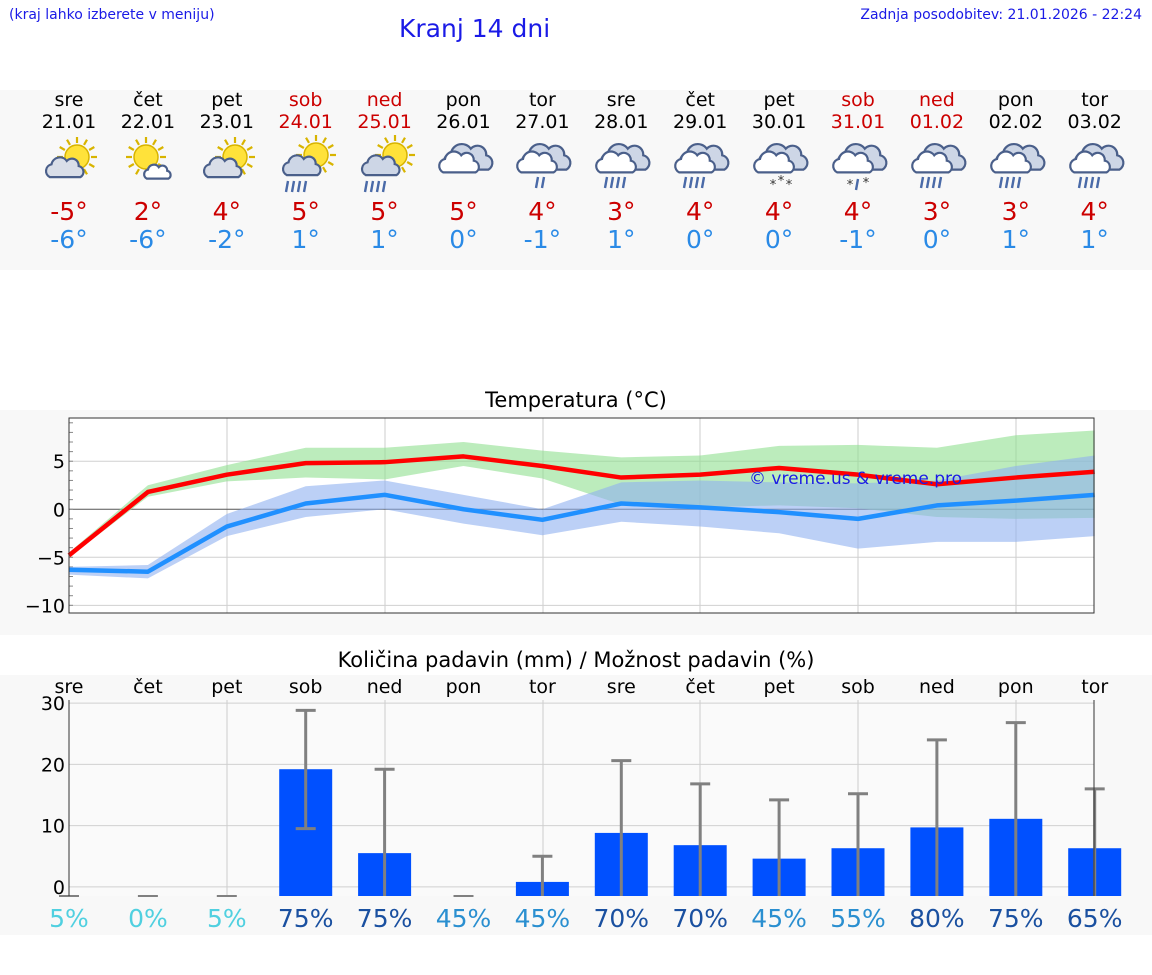 The image size is (1152, 975). I want to click on day-date: 03.02, so click(1094, 122).